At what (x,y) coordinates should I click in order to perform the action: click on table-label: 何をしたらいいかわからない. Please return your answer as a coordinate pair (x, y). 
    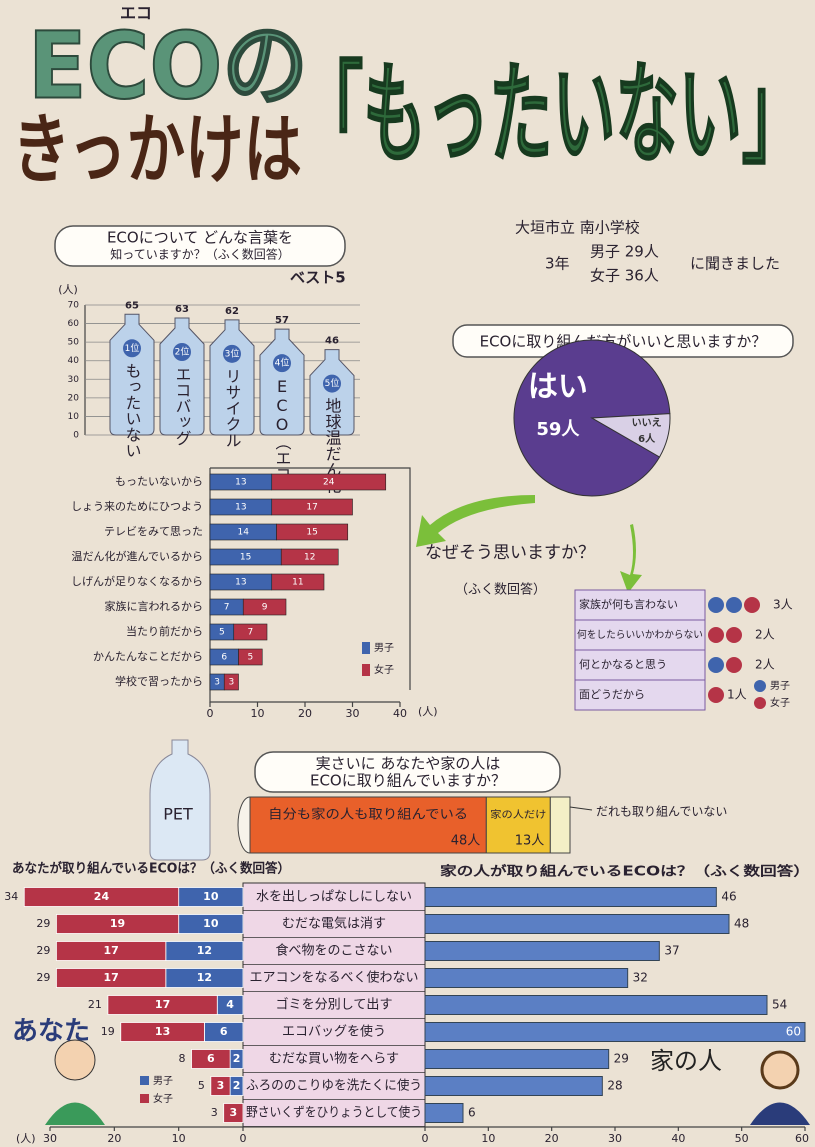
    Looking at the image, I should click on (640, 634).